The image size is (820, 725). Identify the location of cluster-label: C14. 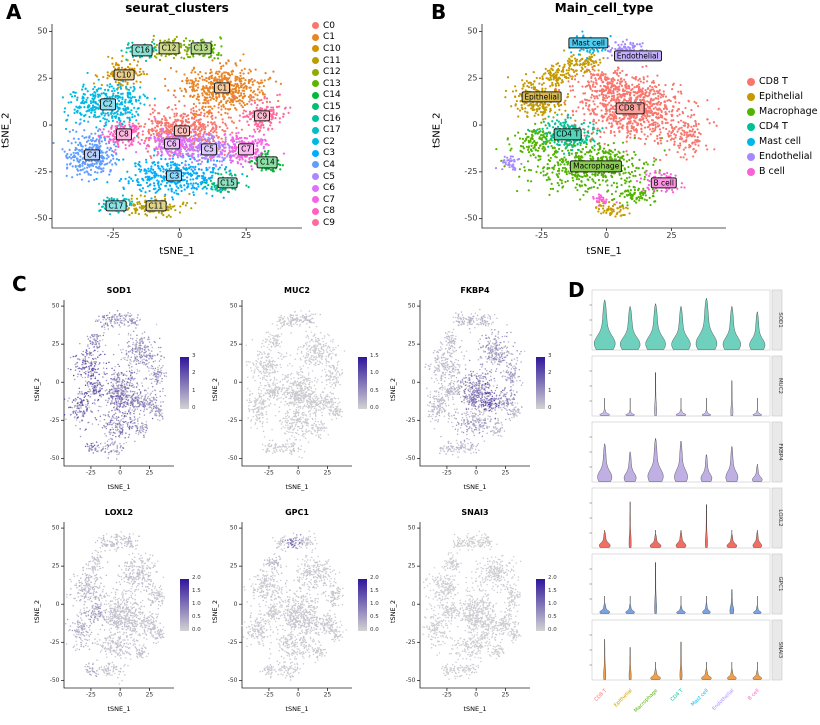
(267, 162).